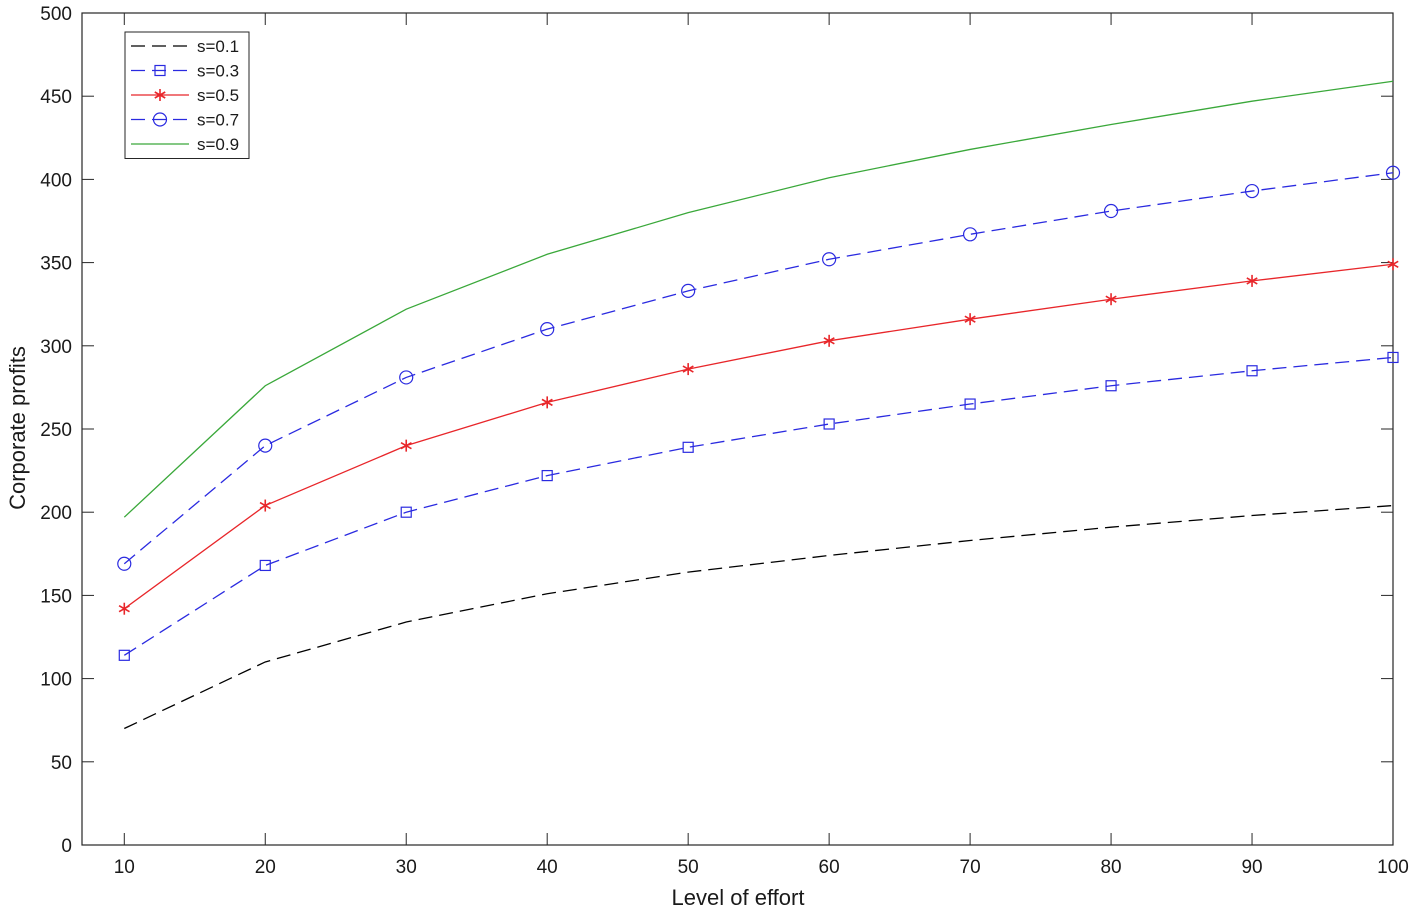  I want to click on x-tick-label: 50, so click(688, 867).